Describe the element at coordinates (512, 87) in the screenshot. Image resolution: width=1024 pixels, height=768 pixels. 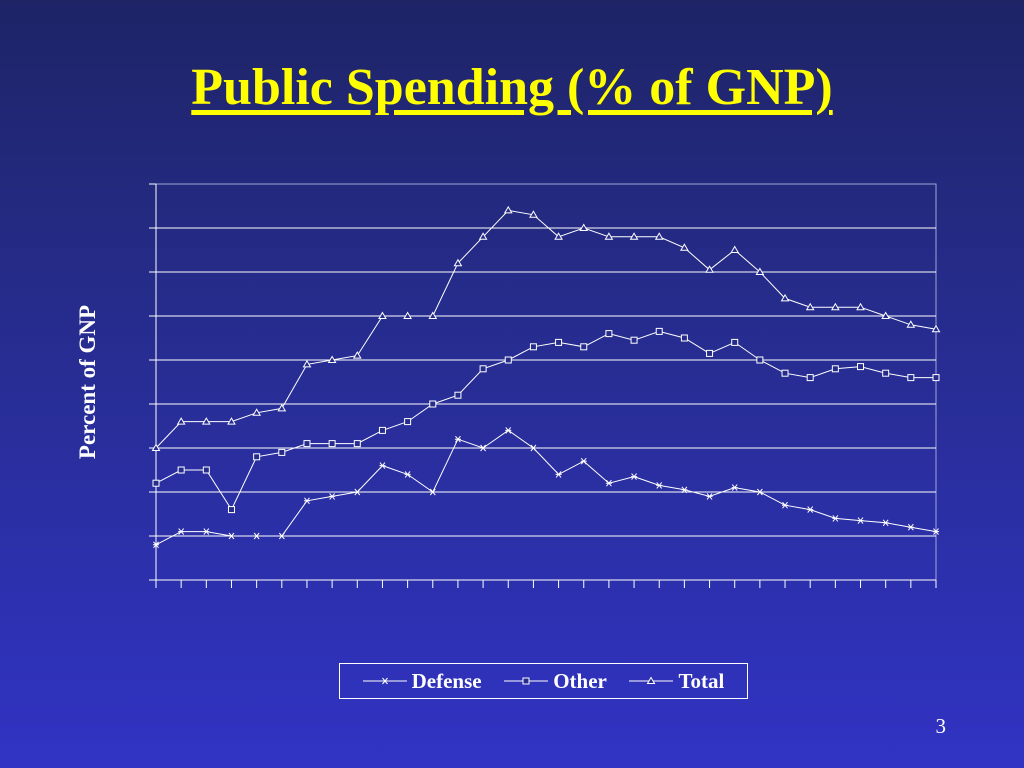
I see `slide-title: Public Spending (% of GNP)` at that location.